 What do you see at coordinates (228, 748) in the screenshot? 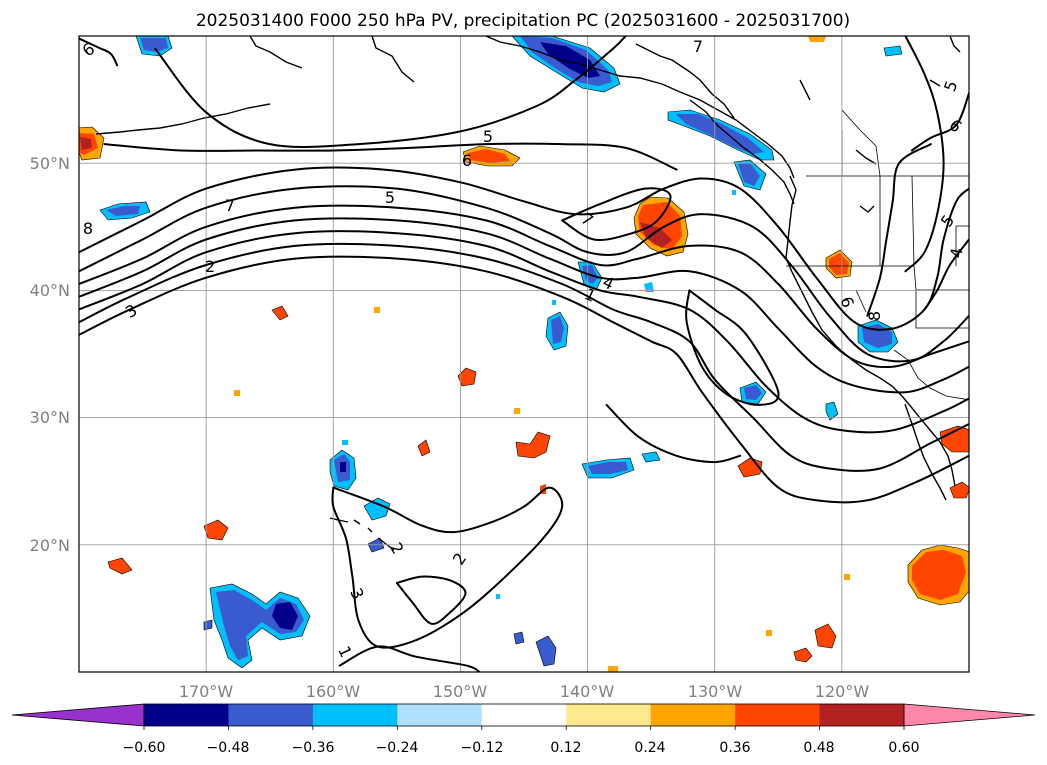
I see `colorbar-tick-label: −0.48` at bounding box center [228, 748].